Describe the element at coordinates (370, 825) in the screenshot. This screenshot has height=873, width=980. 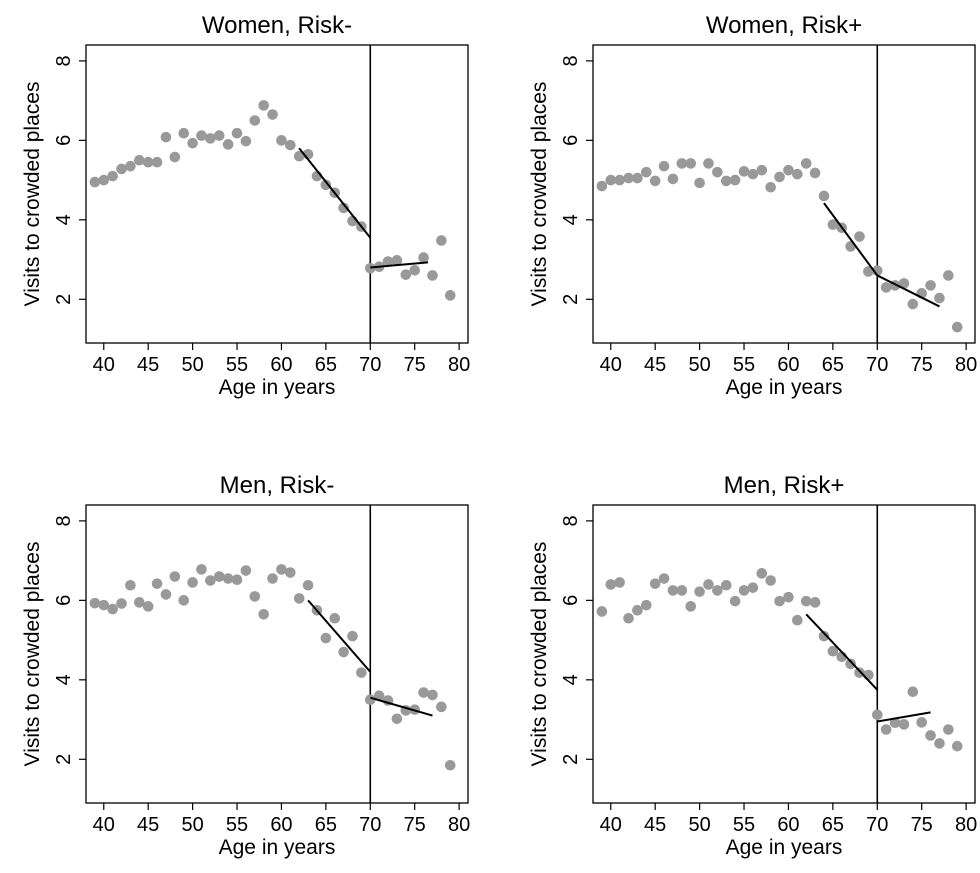
I see `x-tick-label: 70` at that location.